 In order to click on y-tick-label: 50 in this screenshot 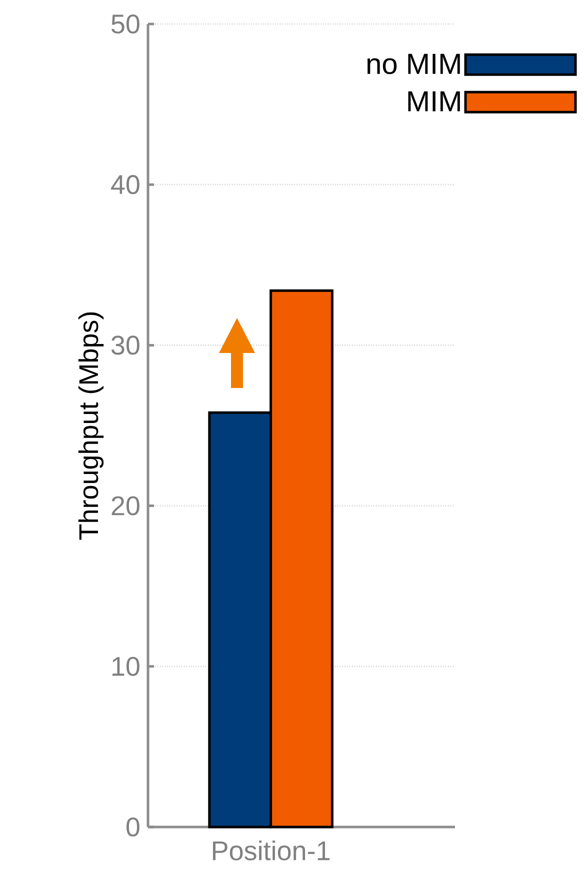, I will do `click(126, 24)`.